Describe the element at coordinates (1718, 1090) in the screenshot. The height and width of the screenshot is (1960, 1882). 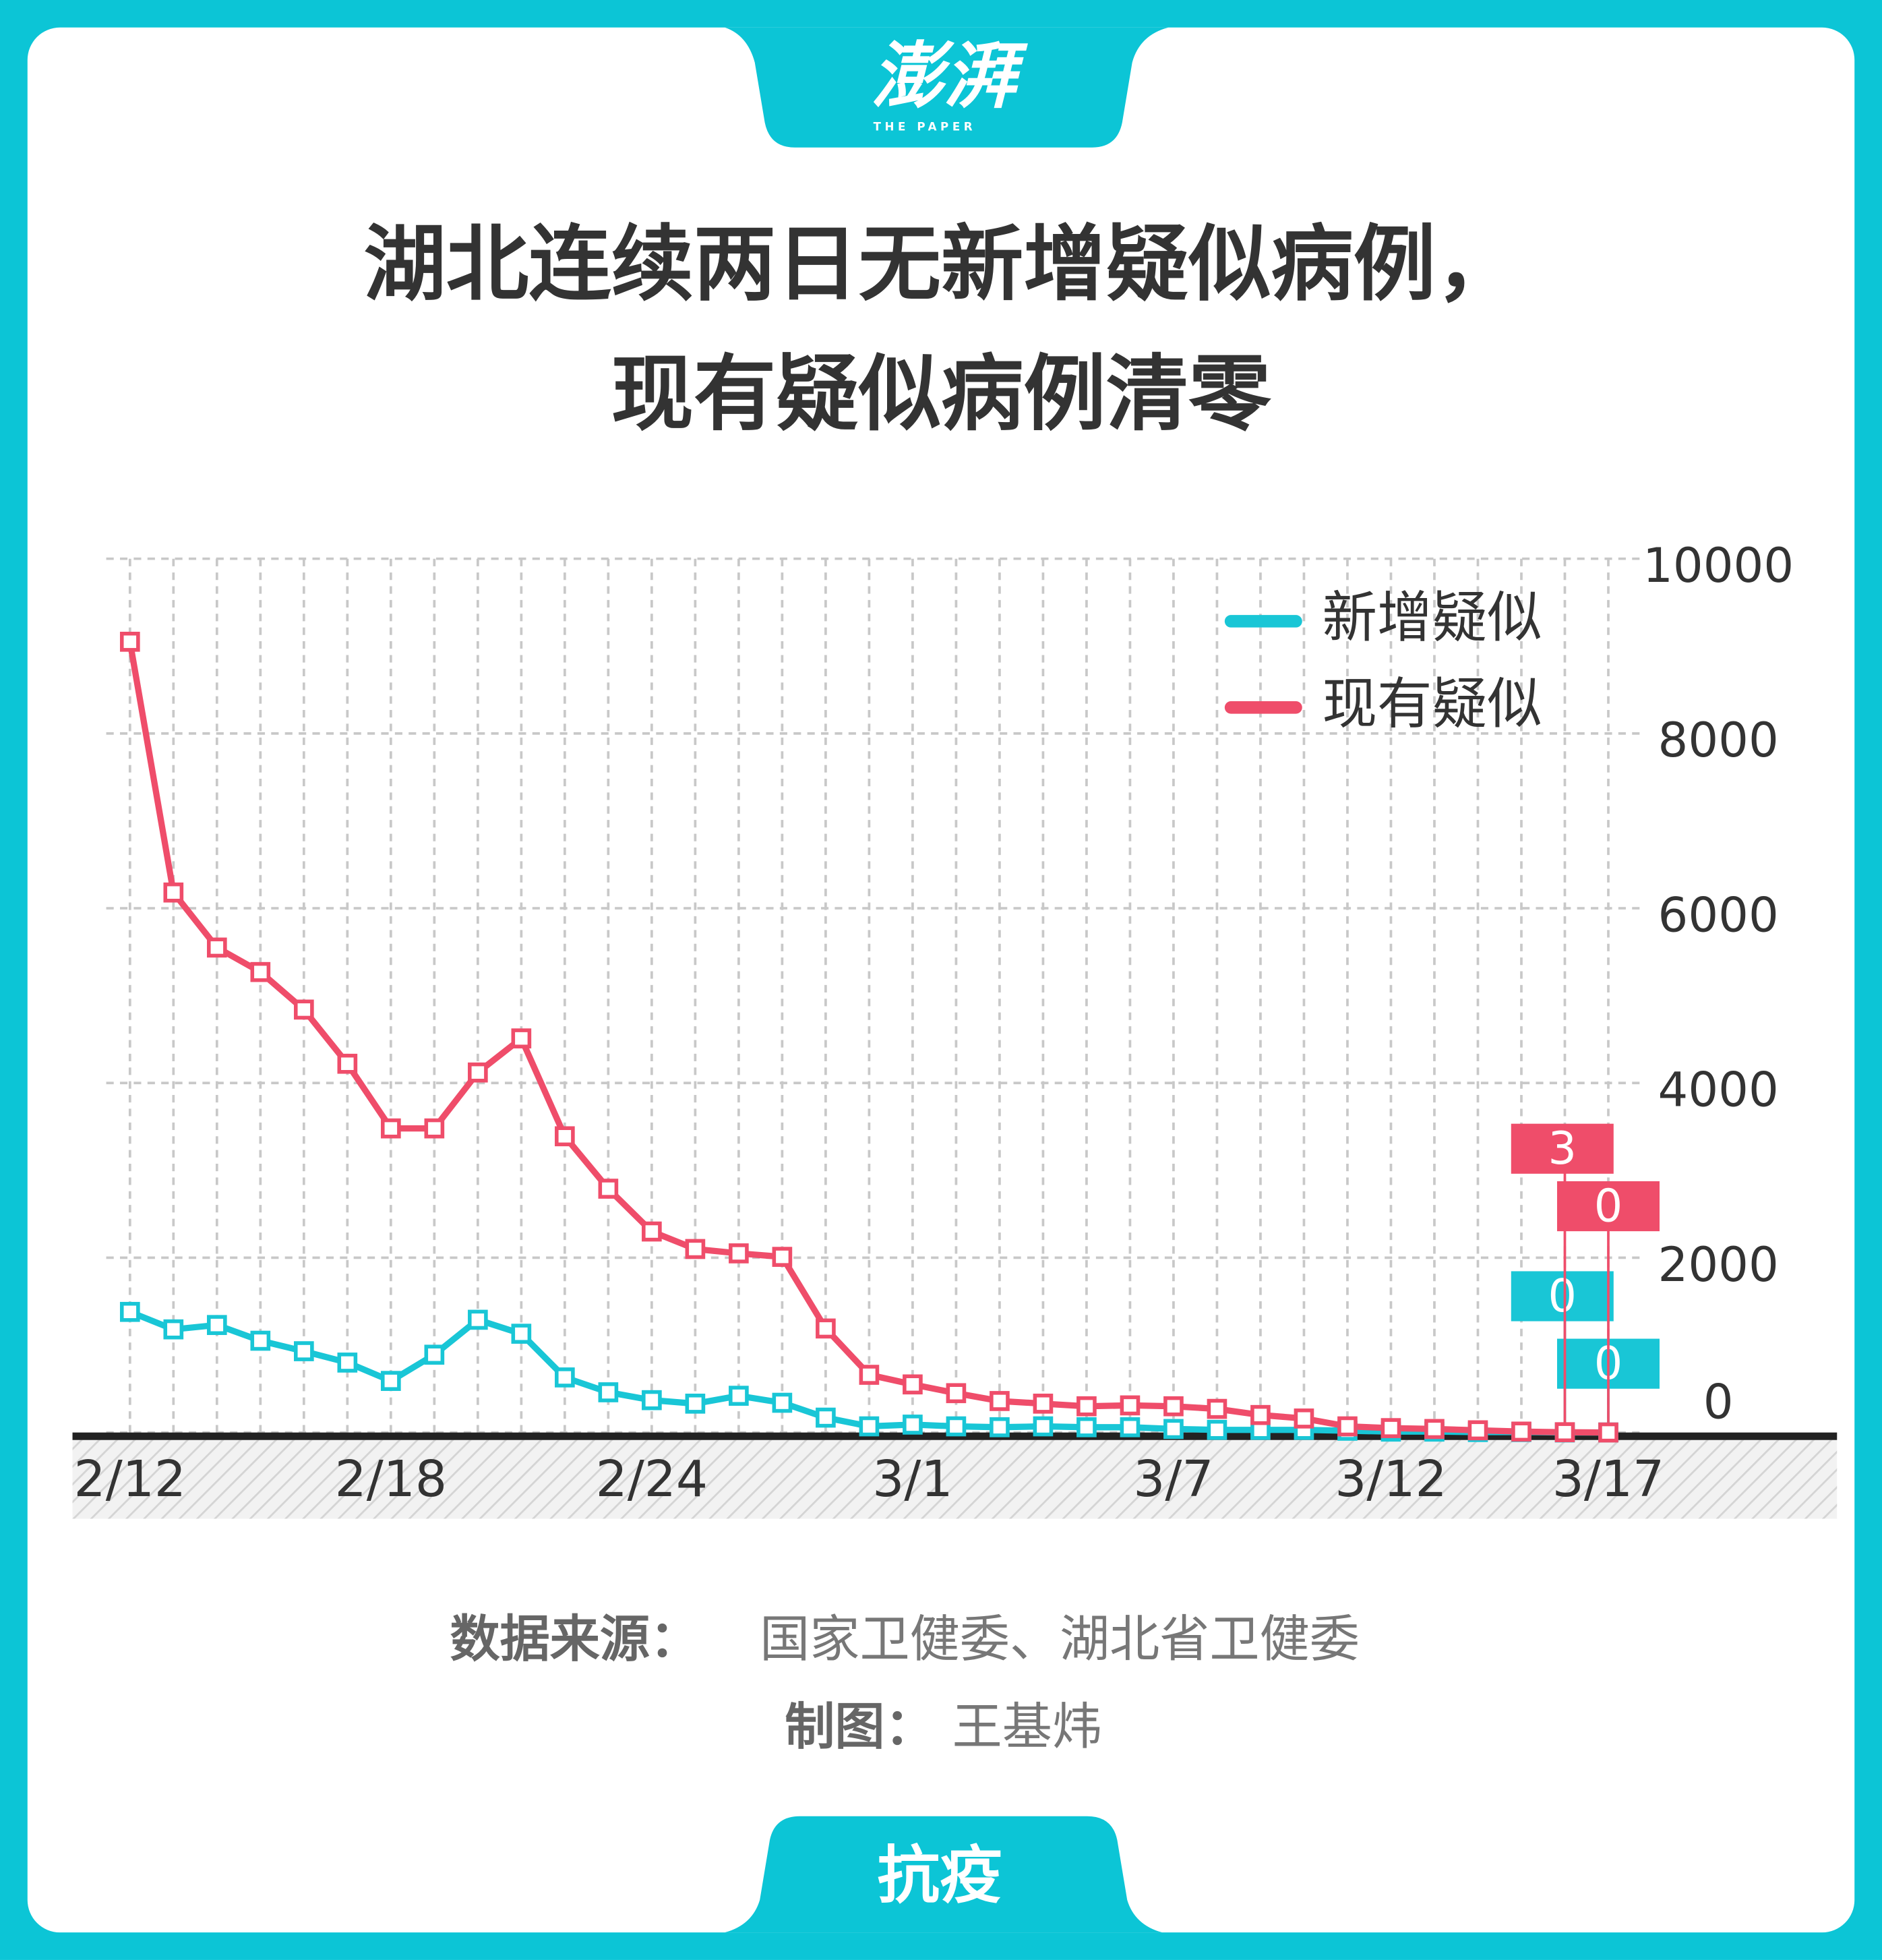
I see `y-tick-label: 4000` at that location.